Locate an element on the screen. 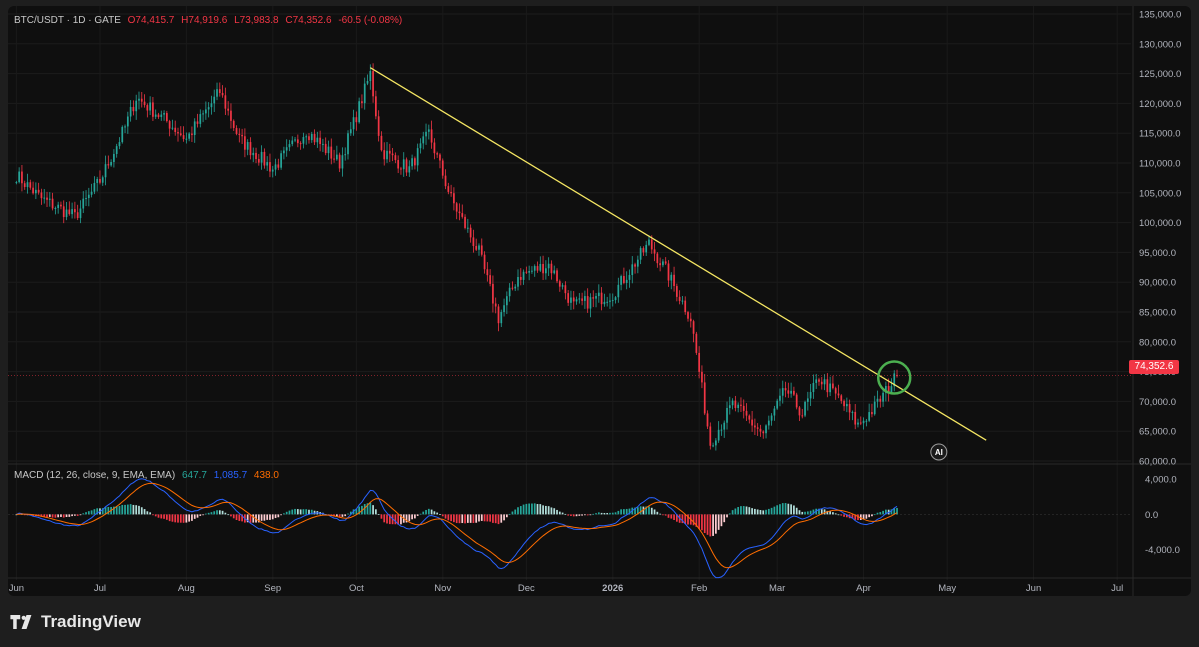  macd-indicator-label: MACD (12, 26, close, 9, EMA, EMA) is located at coordinates (95, 475).